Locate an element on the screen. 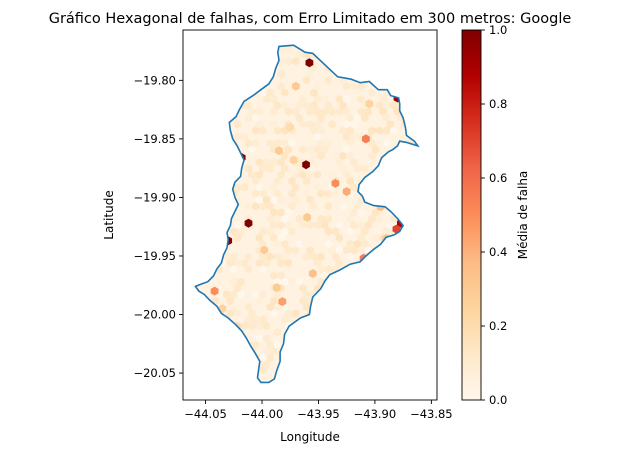 Image resolution: width=620 pixels, height=454 pixels. hexbin-cell-highlight is located at coordinates (276, 288).